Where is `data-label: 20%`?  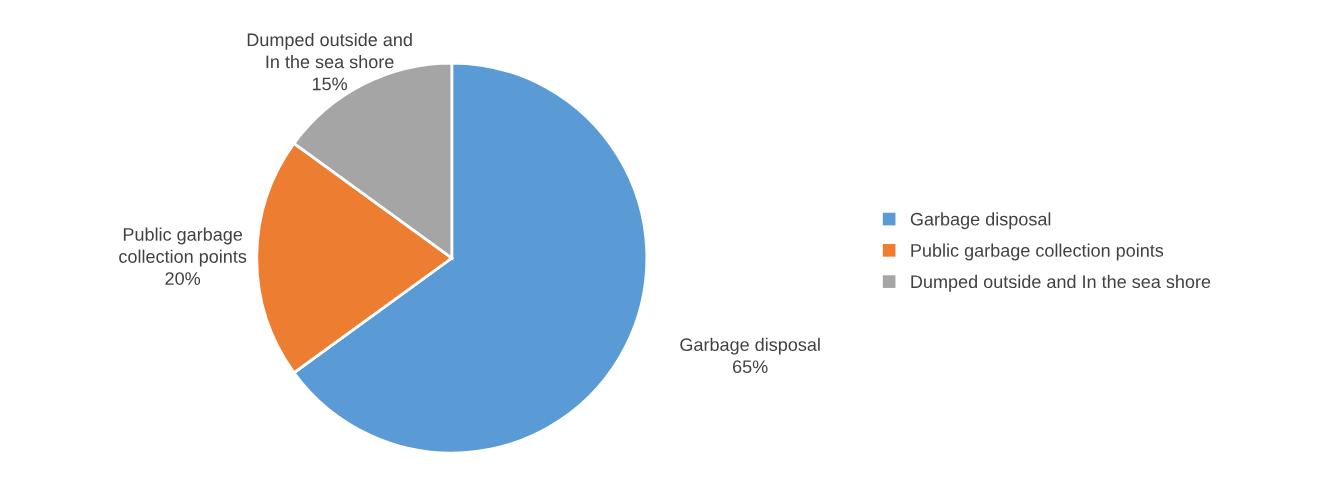 data-label: 20% is located at coordinates (183, 278).